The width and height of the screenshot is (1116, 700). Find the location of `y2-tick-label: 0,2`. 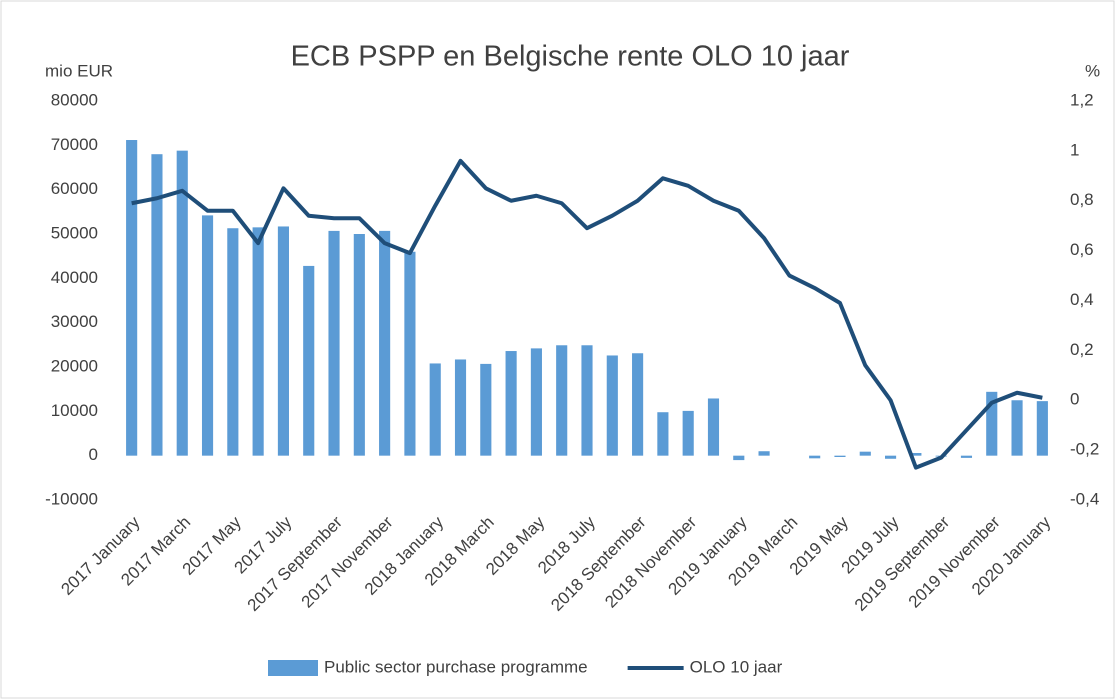

y2-tick-label: 0,2 is located at coordinates (1082, 349).